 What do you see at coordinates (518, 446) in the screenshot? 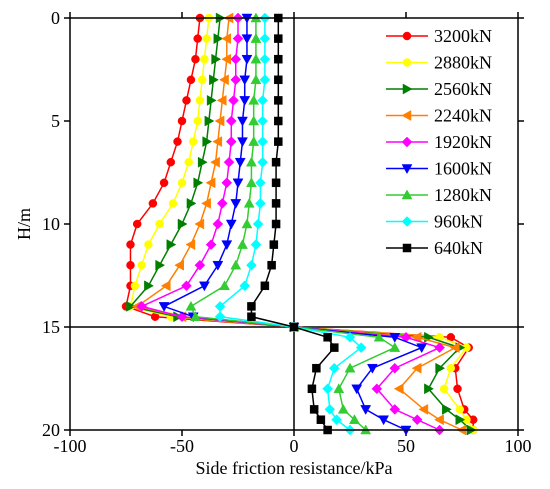
I see `x-tick-label: 100` at bounding box center [518, 446].